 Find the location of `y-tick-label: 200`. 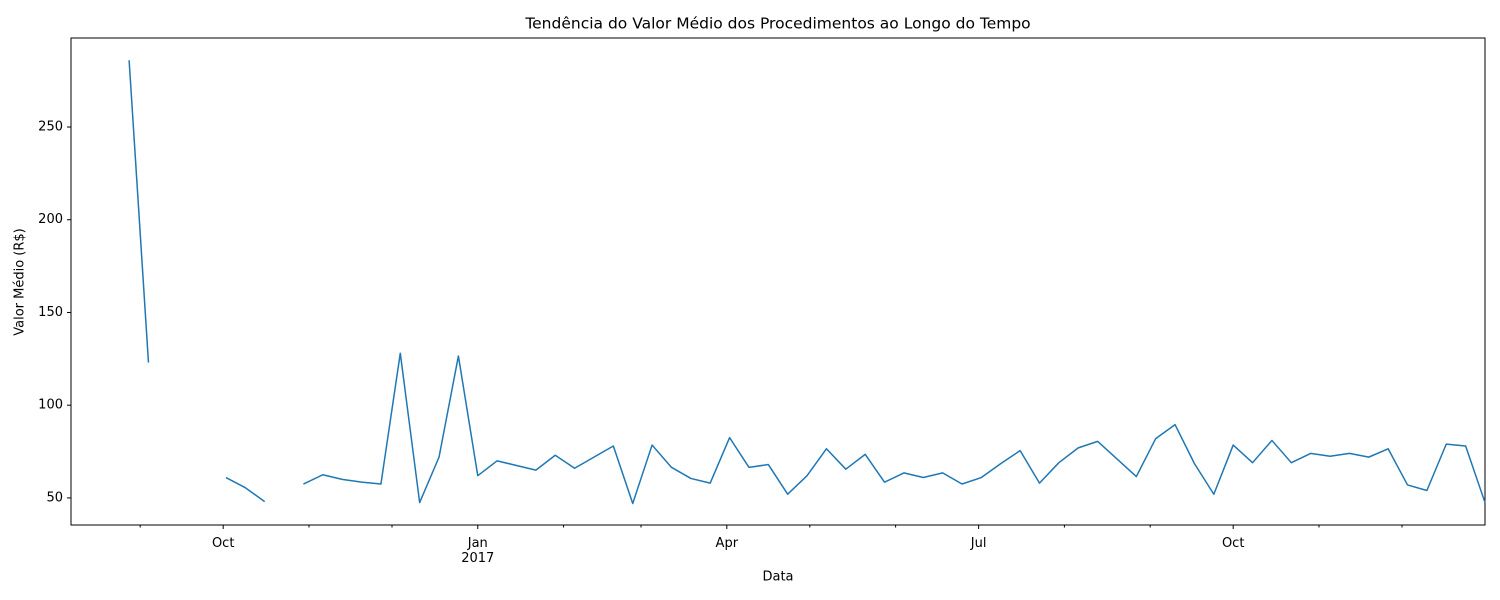

y-tick-label: 200 is located at coordinates (50, 219).